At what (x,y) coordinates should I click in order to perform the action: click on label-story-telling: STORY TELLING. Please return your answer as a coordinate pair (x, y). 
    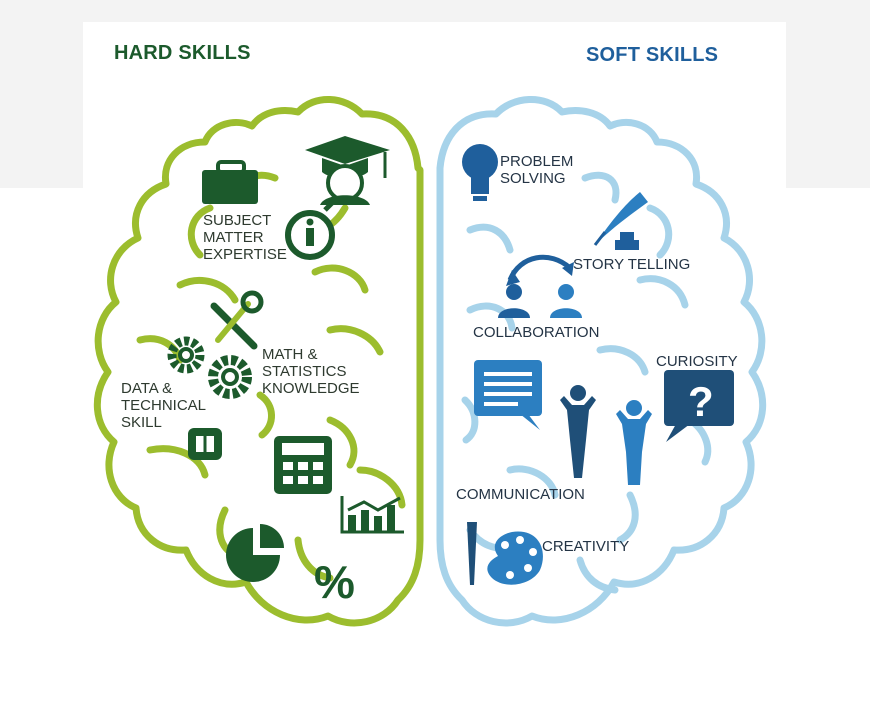
    Looking at the image, I should click on (632, 264).